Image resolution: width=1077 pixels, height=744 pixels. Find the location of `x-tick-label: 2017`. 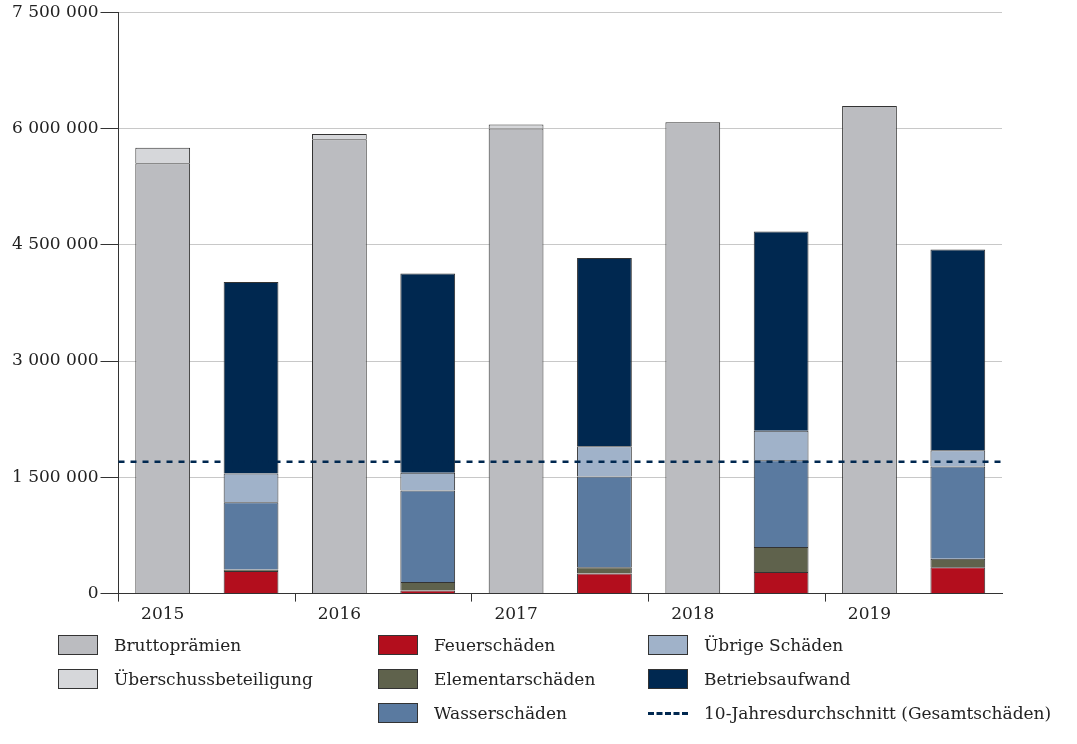

x-tick-label: 2017 is located at coordinates (516, 613).